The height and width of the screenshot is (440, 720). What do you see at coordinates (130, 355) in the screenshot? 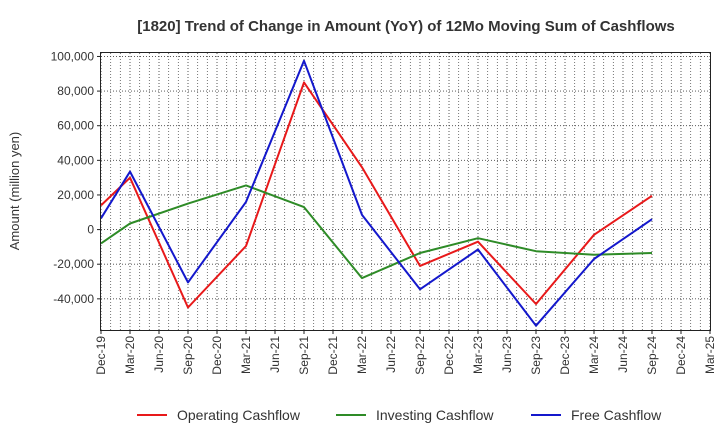
I see `x-tick-label: Mar-20` at bounding box center [130, 355].